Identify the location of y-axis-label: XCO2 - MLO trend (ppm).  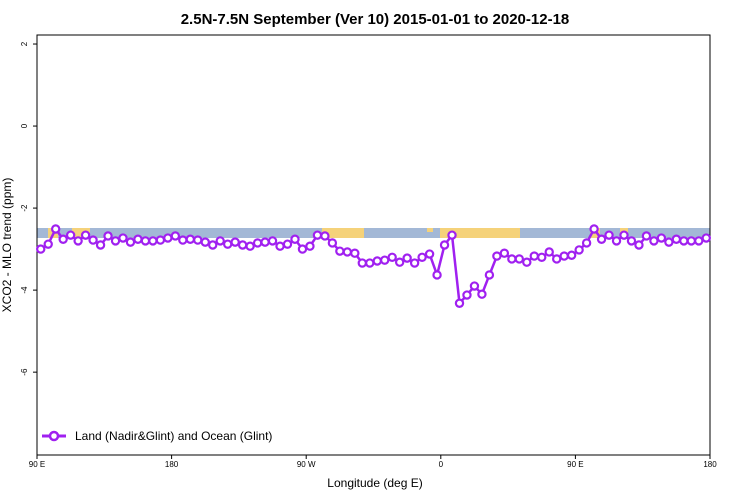
(7, 245).